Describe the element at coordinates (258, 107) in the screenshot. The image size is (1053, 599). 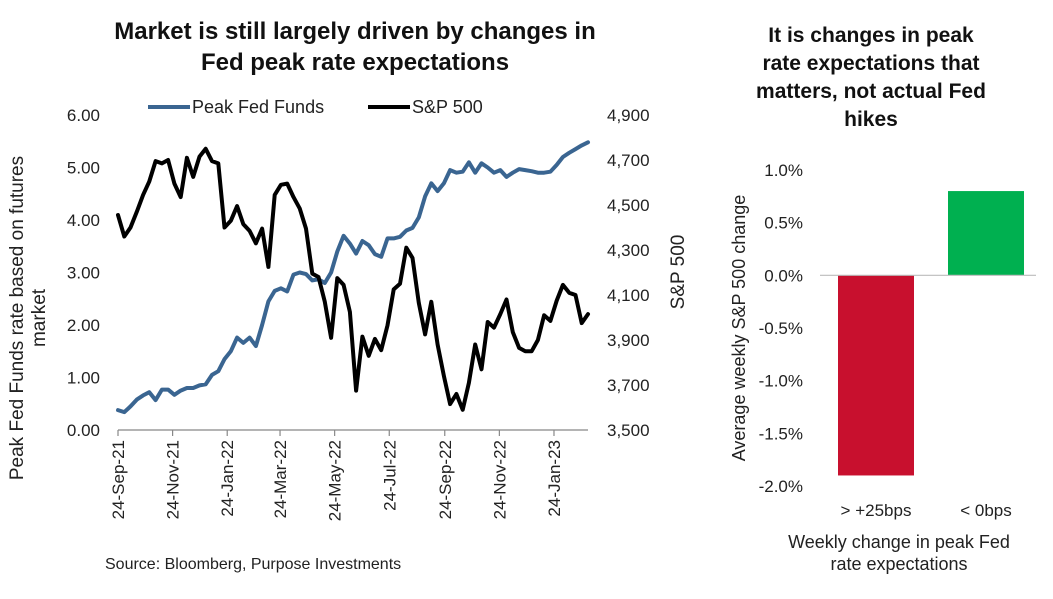
I see `legend-label-peak-fed-funds: Peak Fed Funds` at that location.